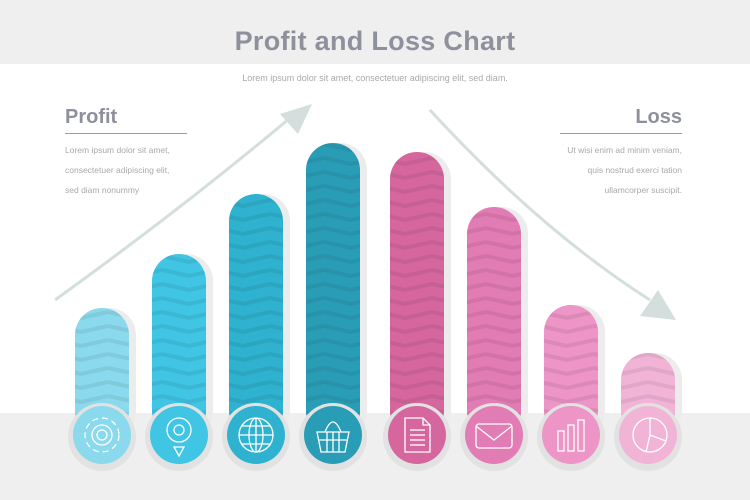 The height and width of the screenshot is (500, 750). I want to click on loss-trend-arrow, so click(552, 214).